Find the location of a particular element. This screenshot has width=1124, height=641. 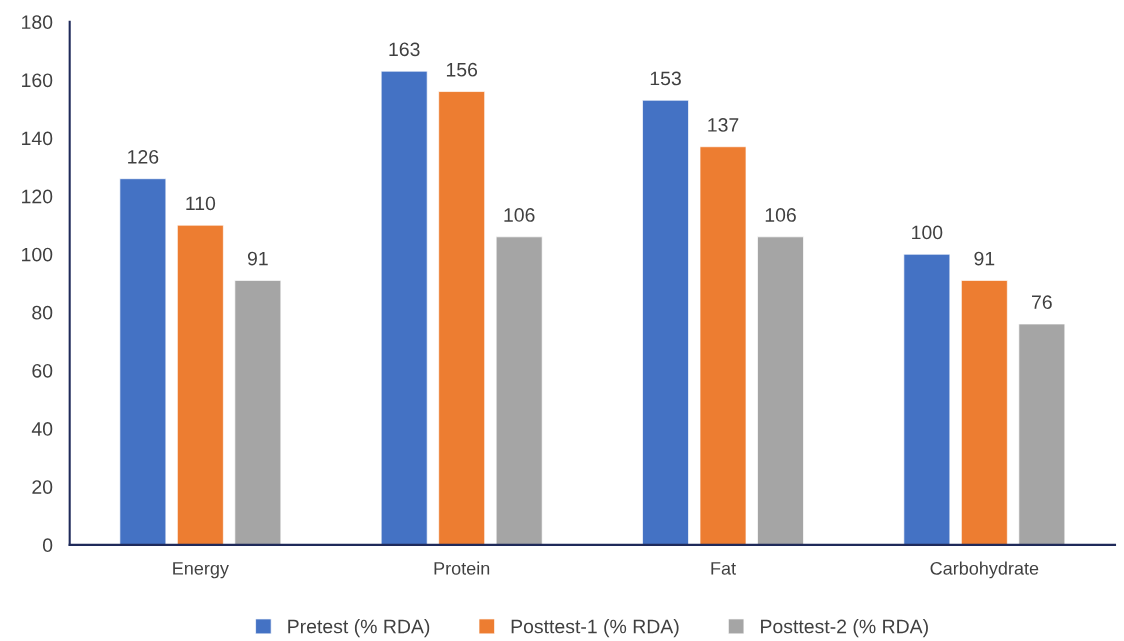

y-tick-label: 180 is located at coordinates (37, 22).